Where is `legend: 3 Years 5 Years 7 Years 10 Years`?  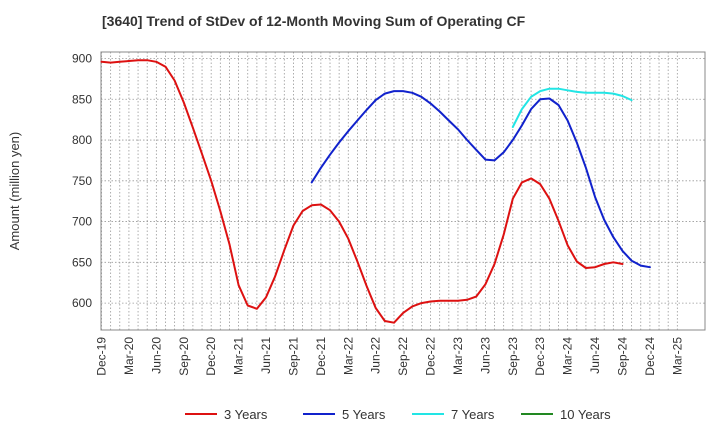
legend: 3 Years 5 Years 7 Years 10 Years is located at coordinates (398, 414).